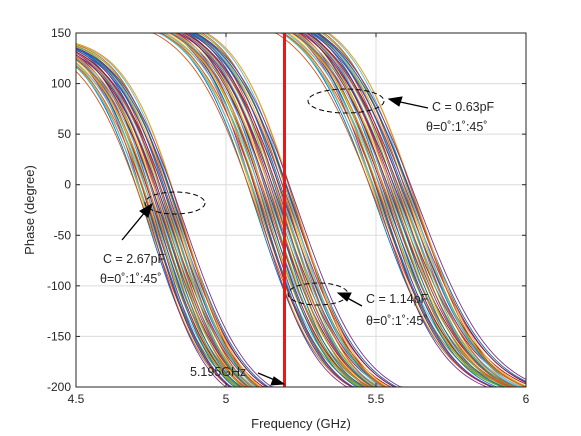 This screenshot has width=581, height=436. I want to click on y-tick-label: 150, so click(61, 33).